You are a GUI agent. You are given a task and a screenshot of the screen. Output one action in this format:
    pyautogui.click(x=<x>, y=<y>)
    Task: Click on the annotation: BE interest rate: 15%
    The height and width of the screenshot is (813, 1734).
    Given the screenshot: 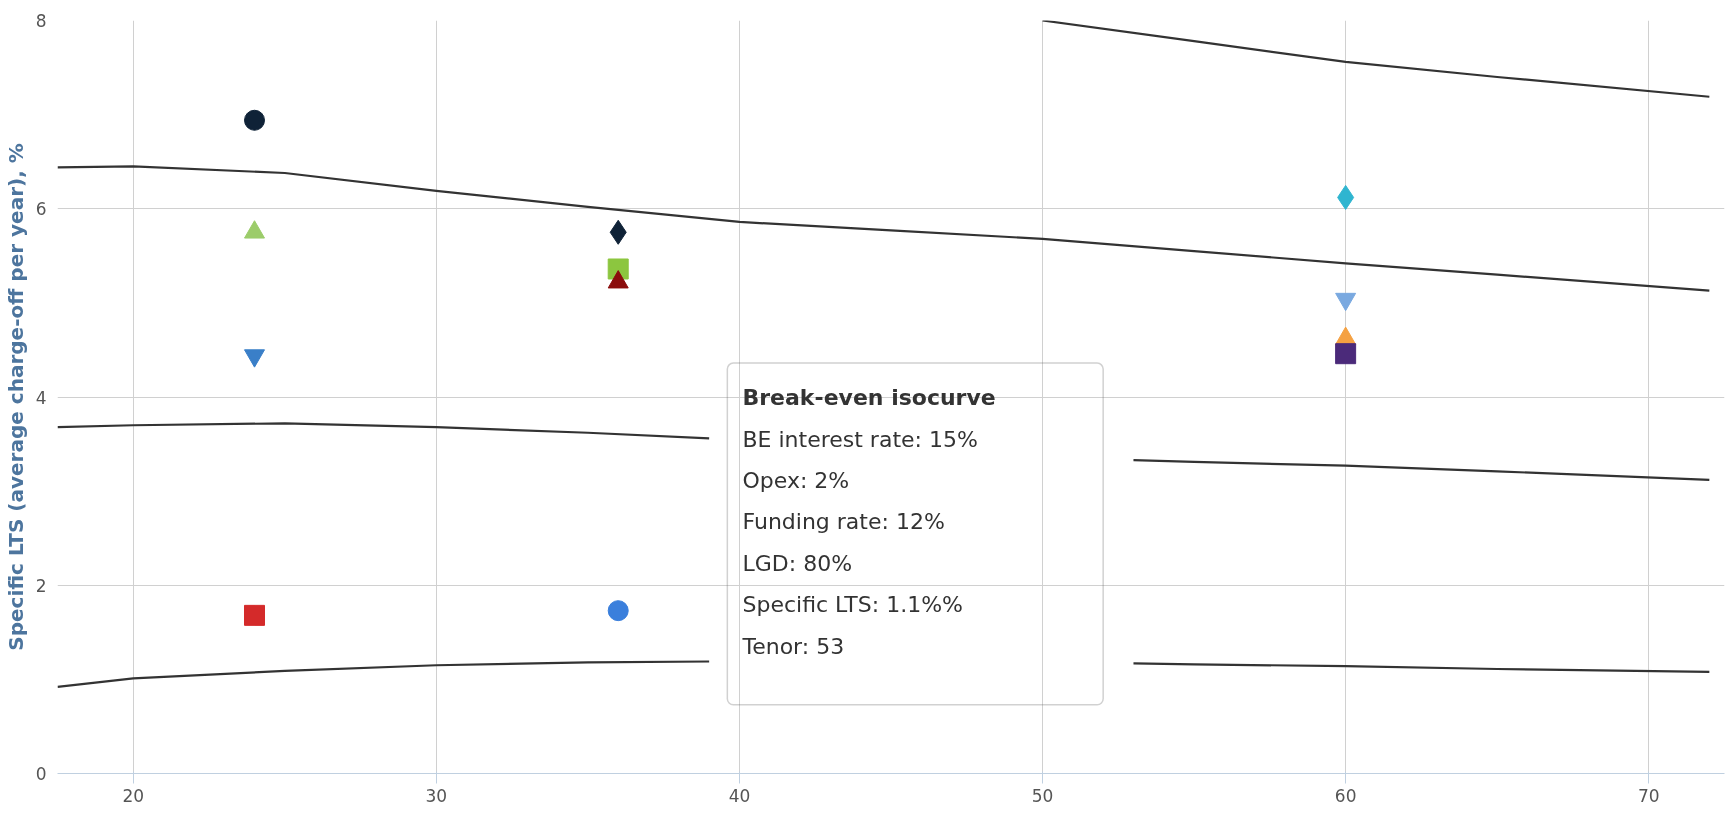 What is the action you would take?
    pyautogui.click(x=860, y=439)
    